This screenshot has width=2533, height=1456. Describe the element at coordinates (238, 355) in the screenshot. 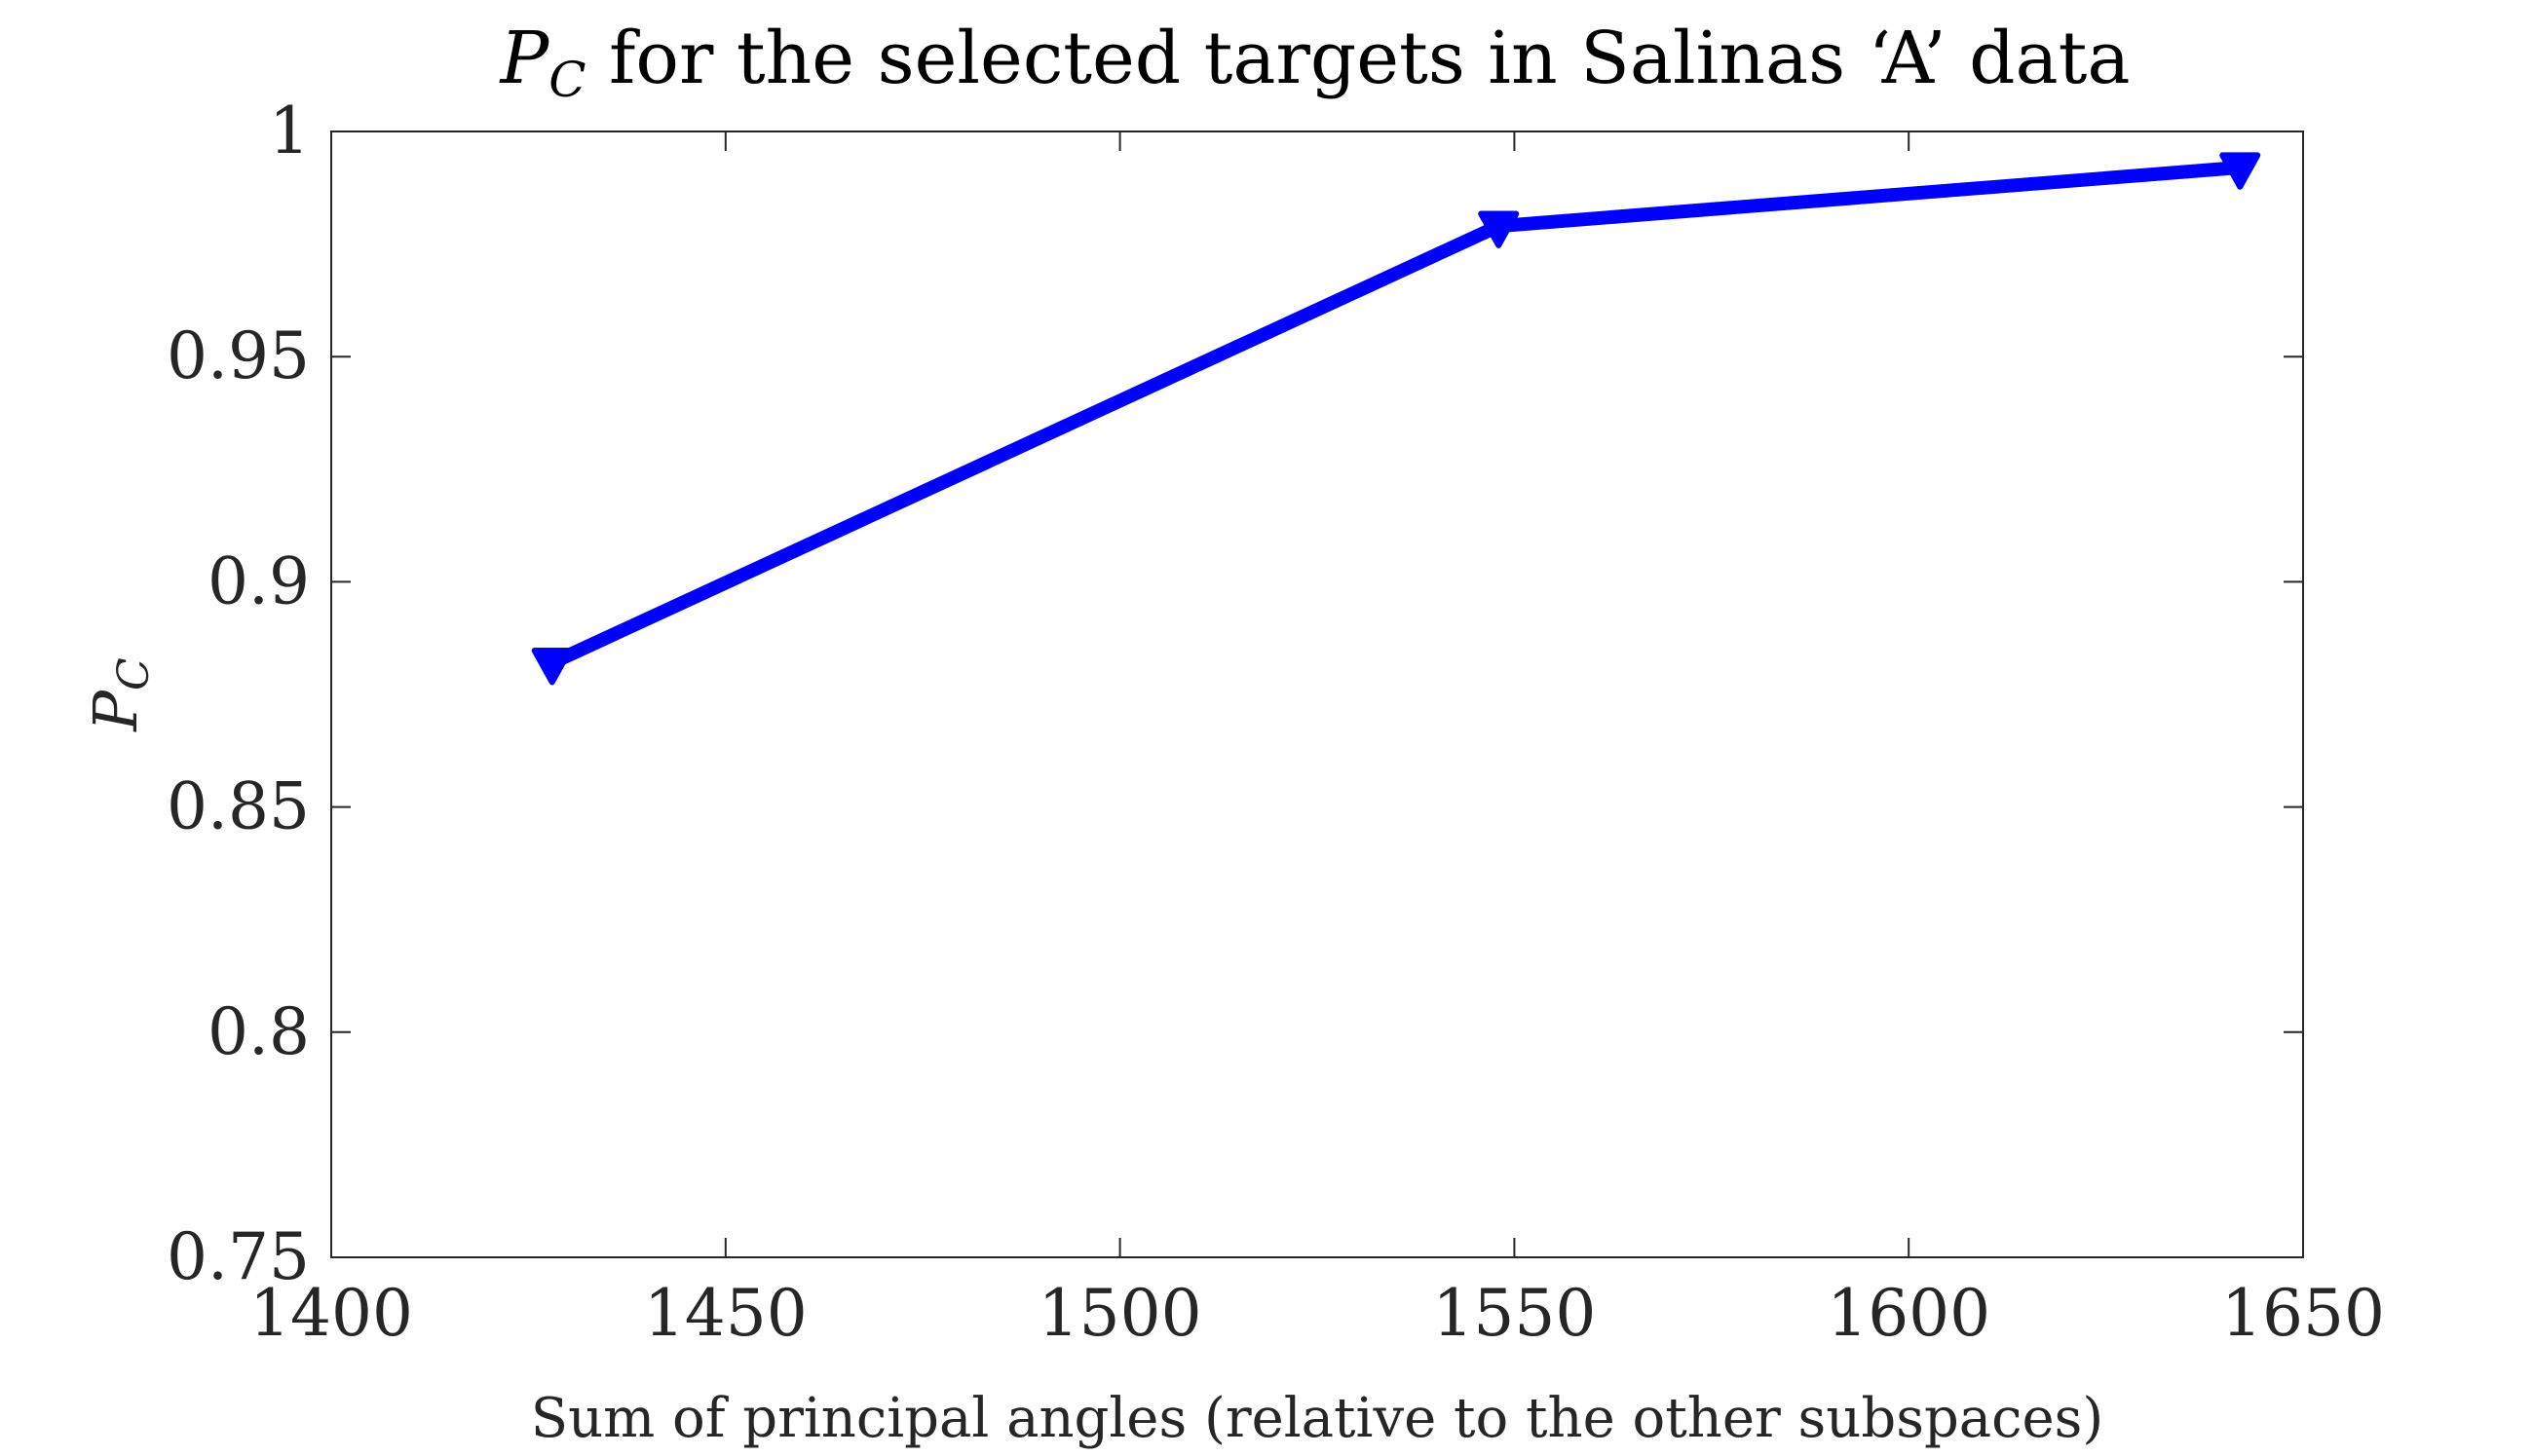

I see `y-tick-label: 0.95` at that location.